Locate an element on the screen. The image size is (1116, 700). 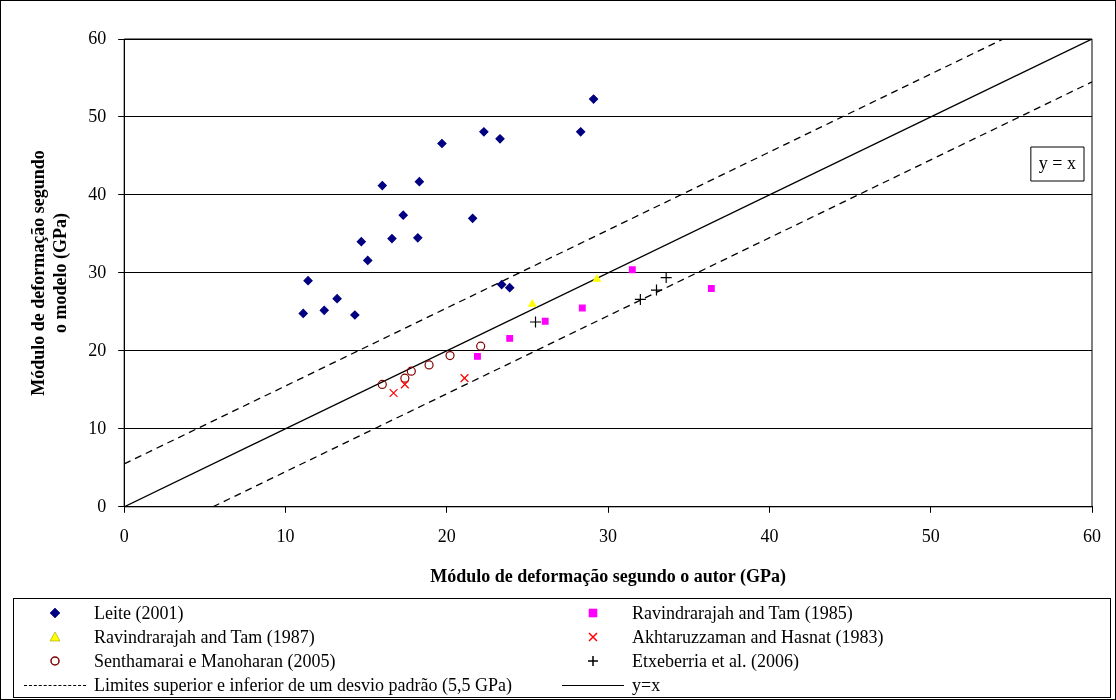
y-axis-title: Módulo de deformação segundo o modelo (GPa) is located at coordinates (50, 273).